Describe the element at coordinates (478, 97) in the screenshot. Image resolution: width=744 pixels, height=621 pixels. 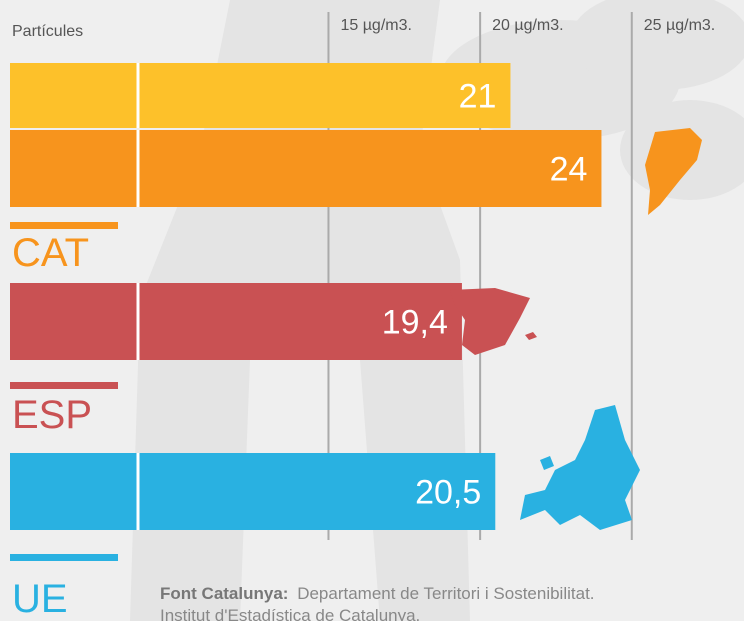
I see `value-label: 21` at that location.